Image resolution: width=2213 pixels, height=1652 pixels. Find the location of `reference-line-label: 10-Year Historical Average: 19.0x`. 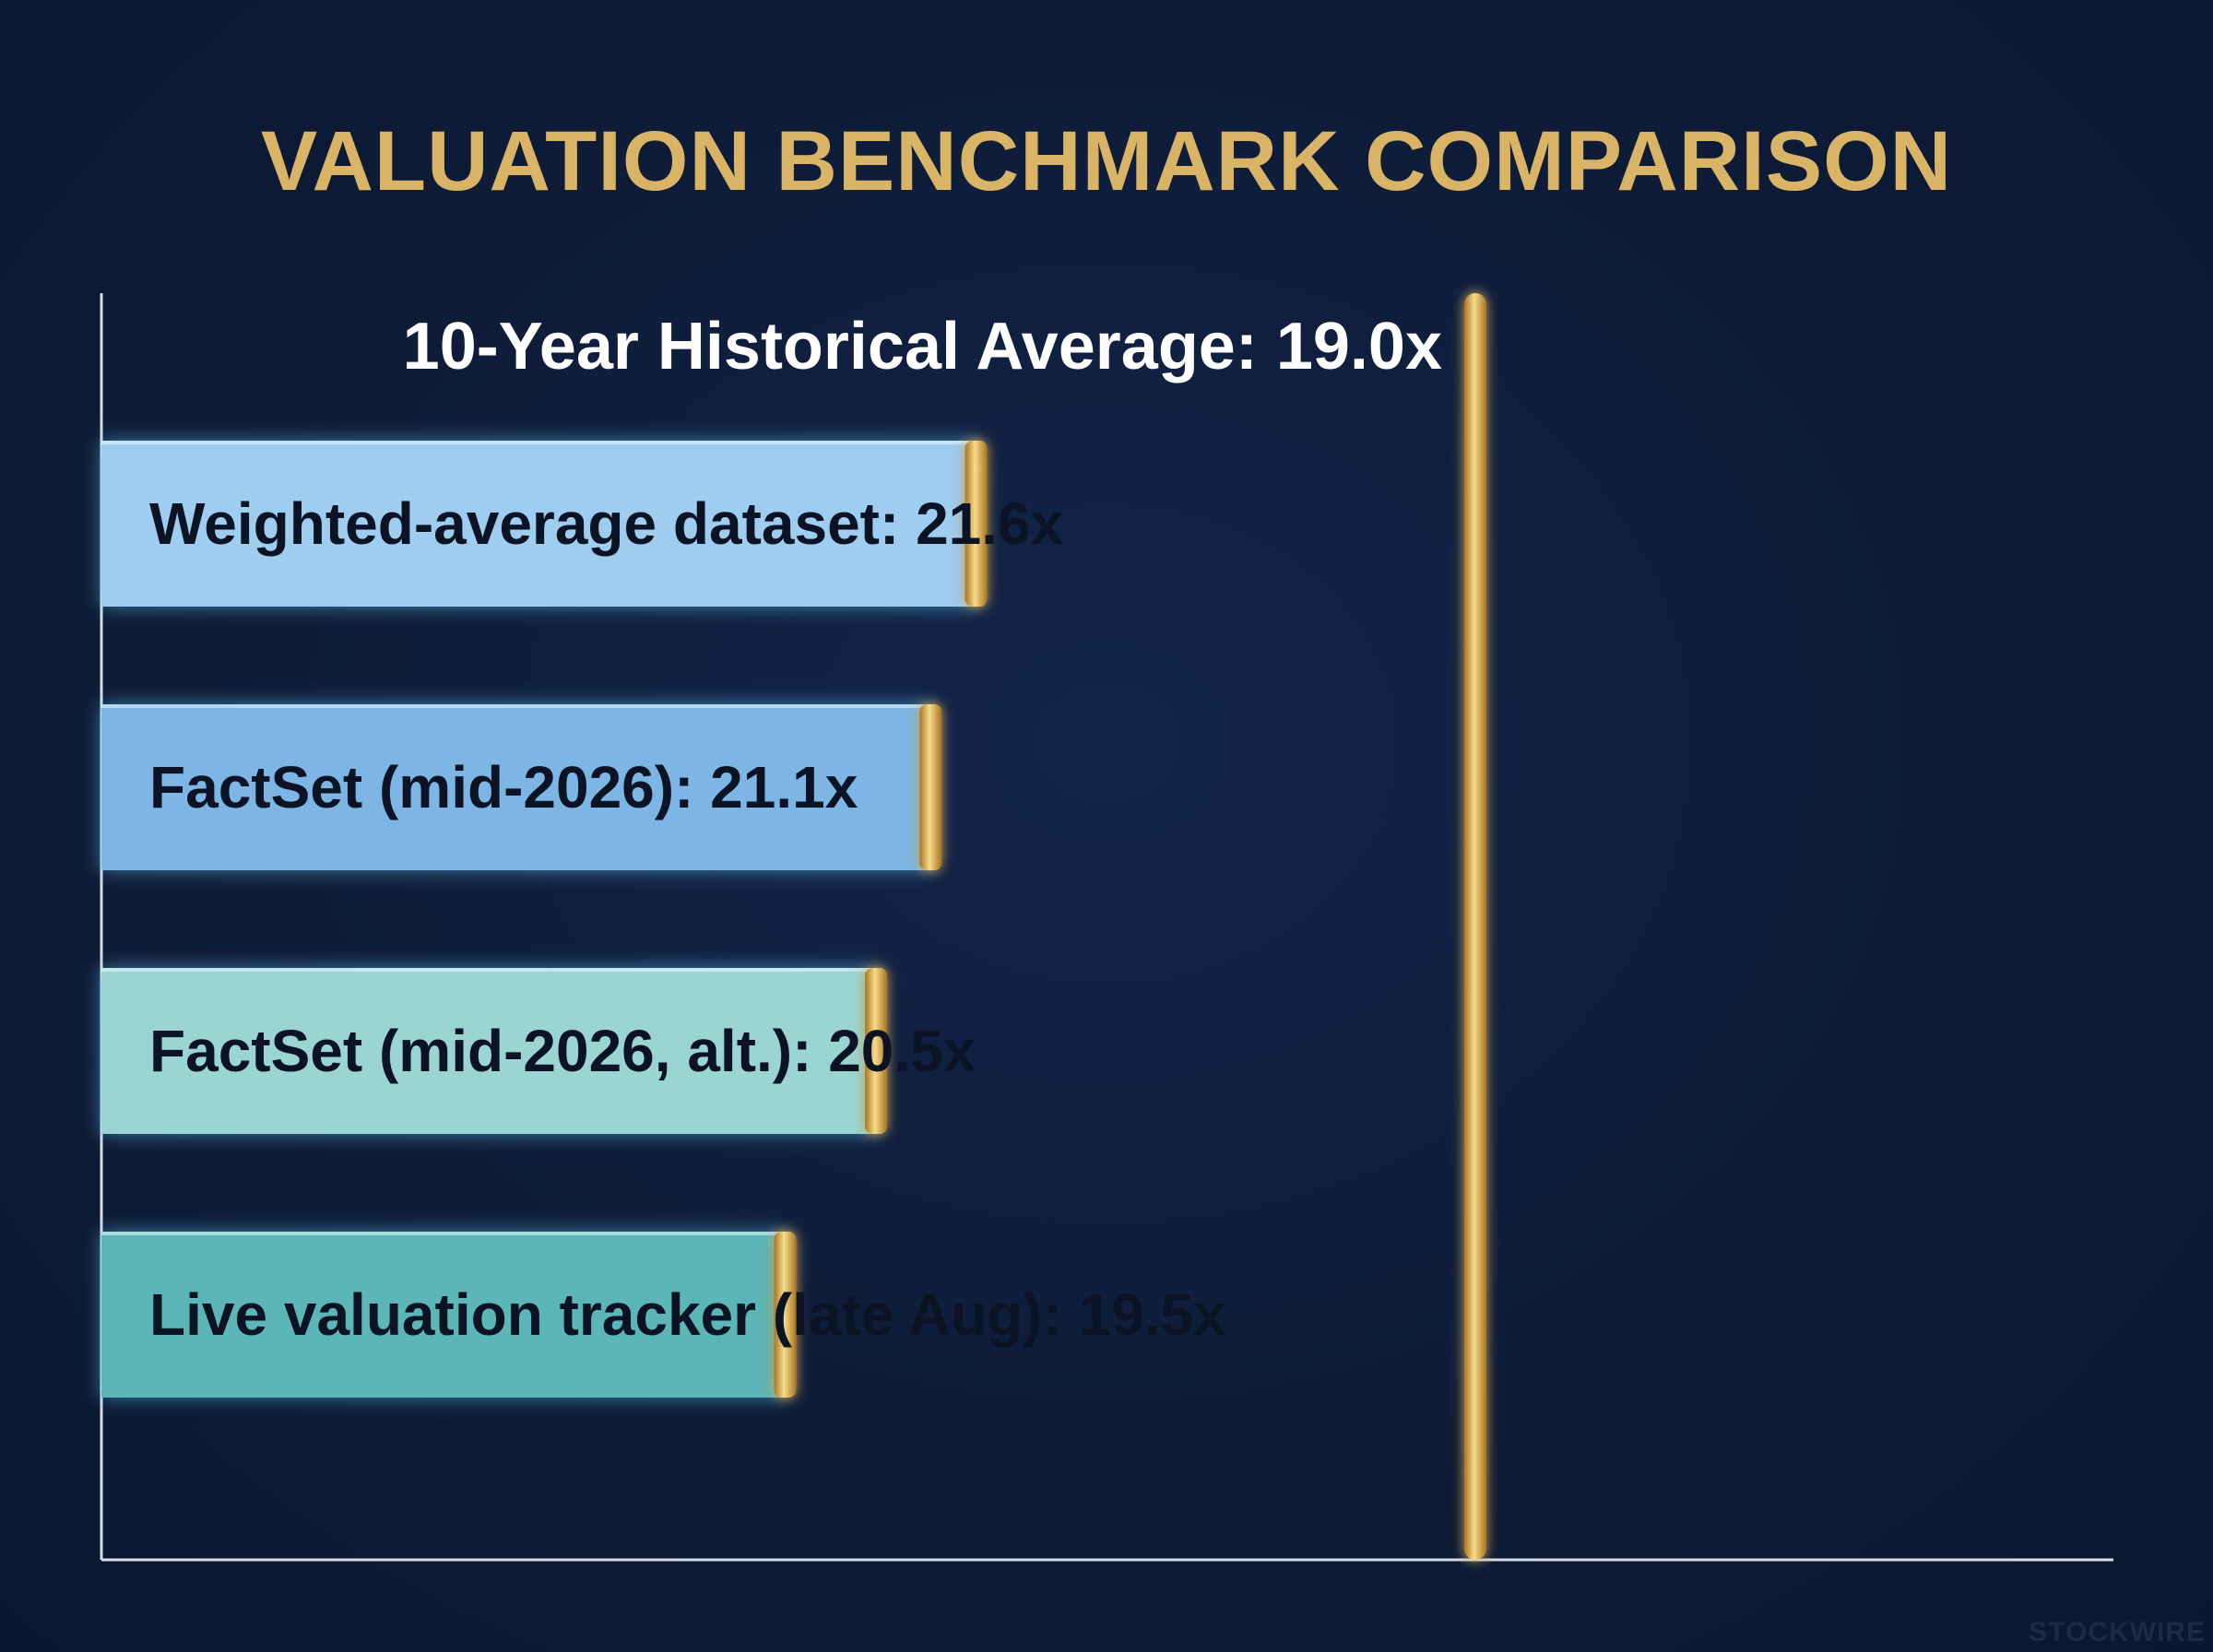

reference-line-label: 10-Year Historical Average: 19.0x is located at coordinates (922, 347).